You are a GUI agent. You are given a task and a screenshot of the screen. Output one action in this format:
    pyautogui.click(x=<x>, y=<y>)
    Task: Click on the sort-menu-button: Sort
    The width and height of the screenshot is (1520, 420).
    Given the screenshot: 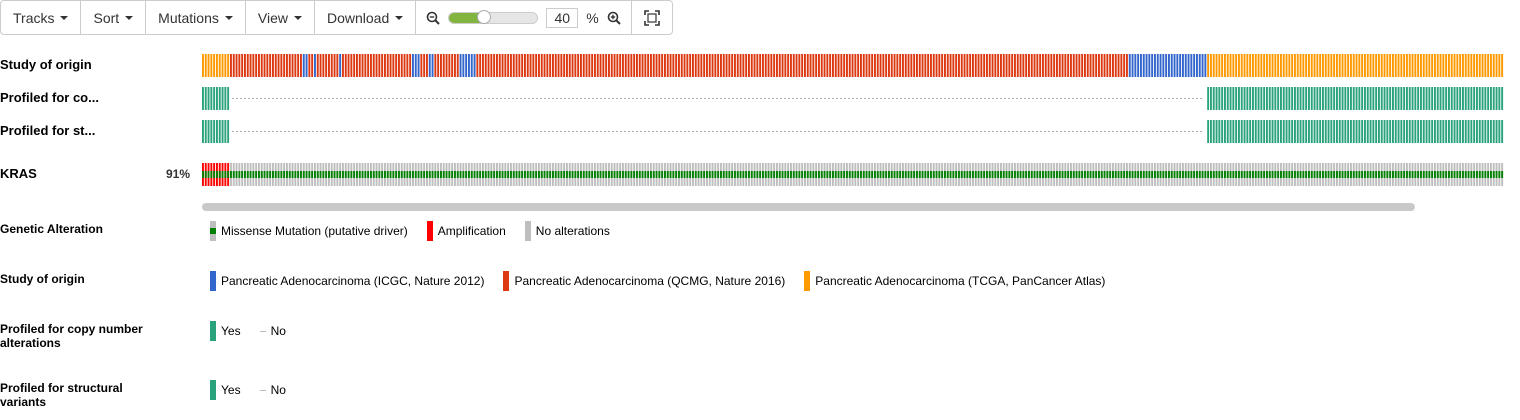 What is the action you would take?
    pyautogui.click(x=114, y=17)
    